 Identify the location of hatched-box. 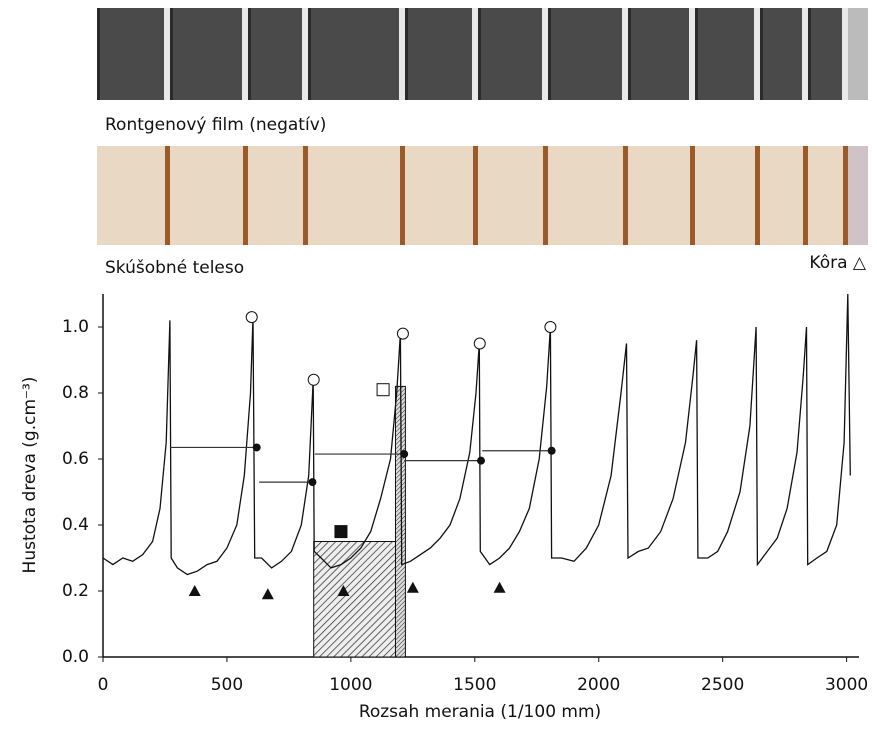
(354, 599).